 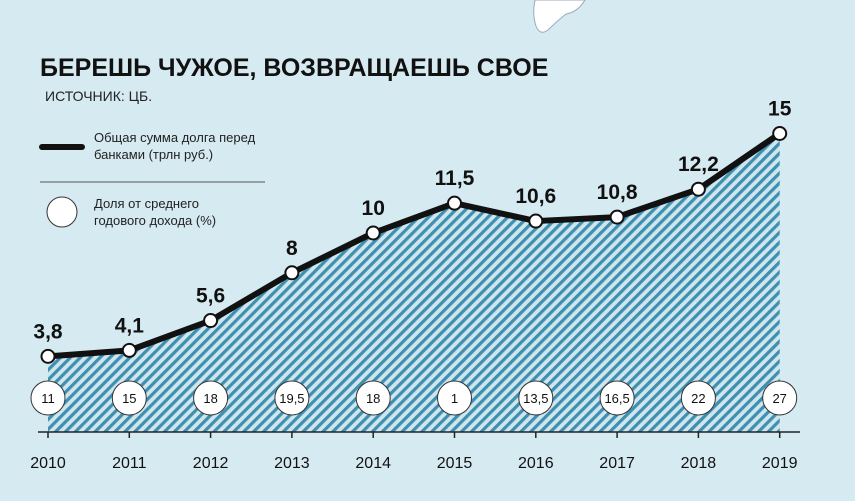 What do you see at coordinates (130, 325) in the screenshot?
I see `data-label: 4,1` at bounding box center [130, 325].